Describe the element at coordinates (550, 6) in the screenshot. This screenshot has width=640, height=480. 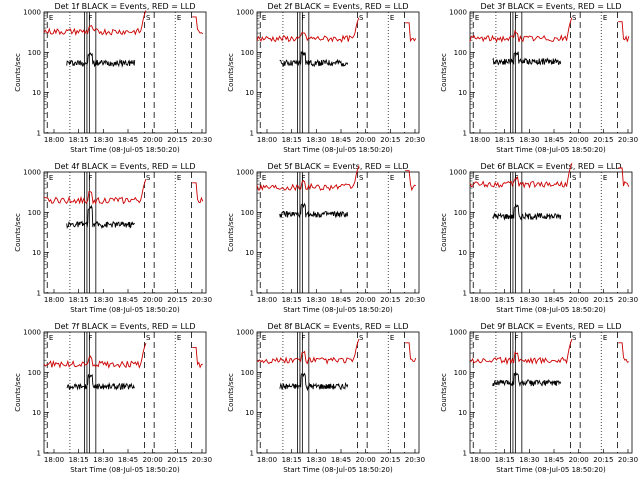
I see `panel-title: Det 3f BLACK = Events, RED = LLD` at that location.